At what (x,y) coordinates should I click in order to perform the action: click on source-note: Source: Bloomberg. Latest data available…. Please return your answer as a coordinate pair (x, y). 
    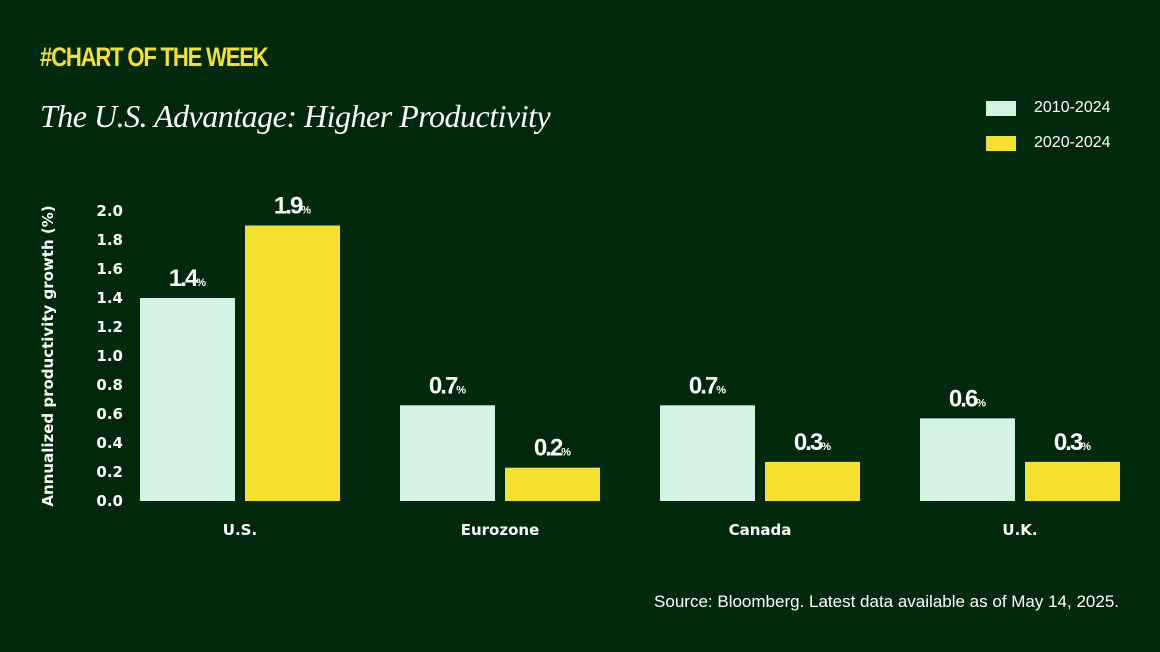
    Looking at the image, I should click on (886, 601).